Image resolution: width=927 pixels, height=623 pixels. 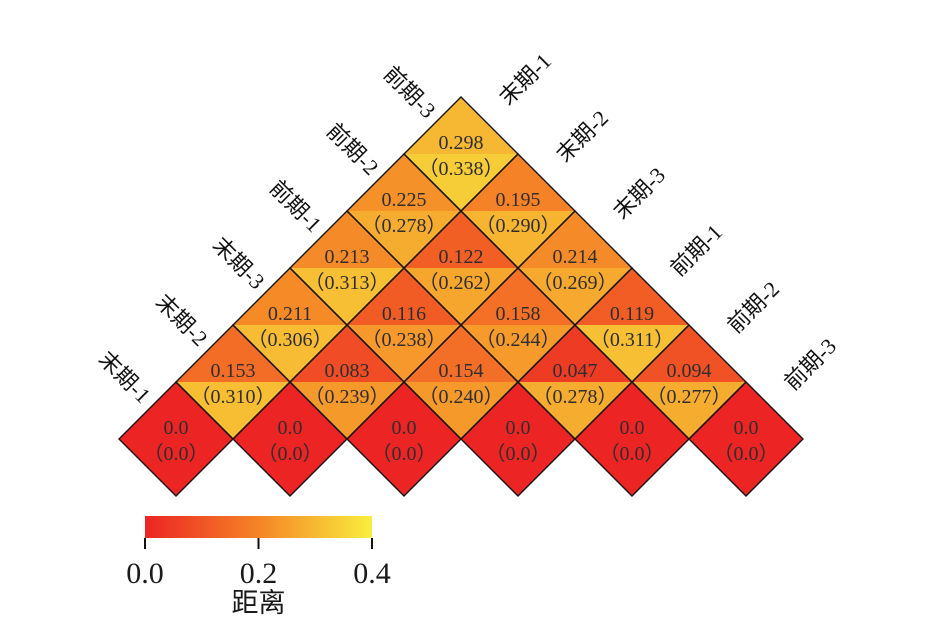 I want to click on colorbar: 0.0 0.2 0.4 距离, so click(x=258, y=567).